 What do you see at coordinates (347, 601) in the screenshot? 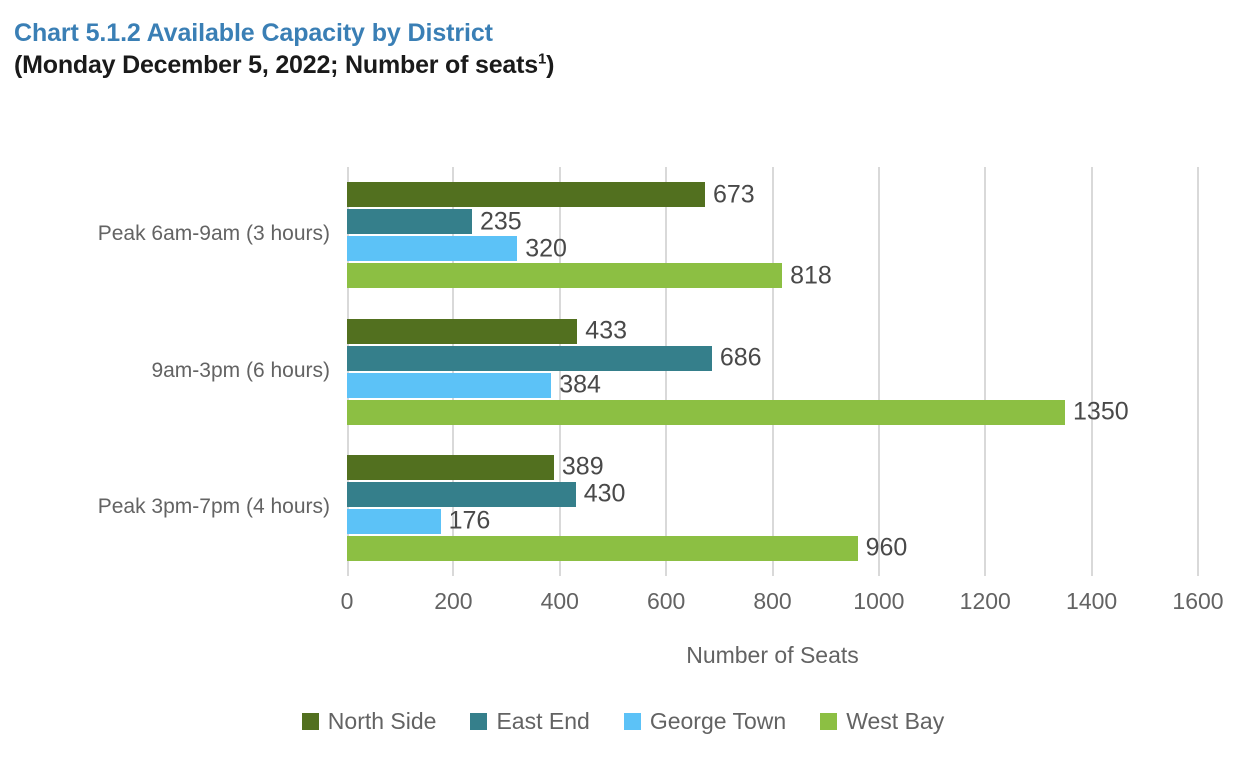
I see `x-tick-label: 0` at bounding box center [347, 601].